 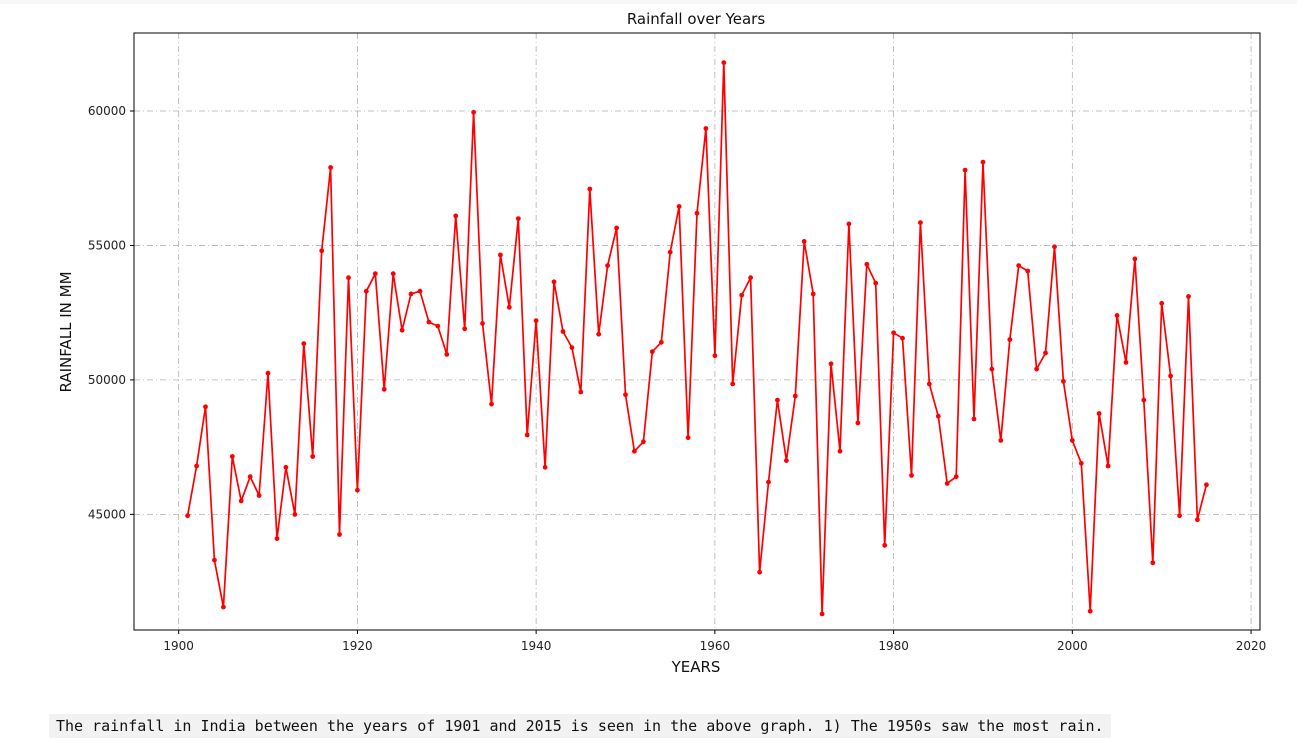 What do you see at coordinates (1251, 646) in the screenshot?
I see `x-tick-label: 2020` at bounding box center [1251, 646].